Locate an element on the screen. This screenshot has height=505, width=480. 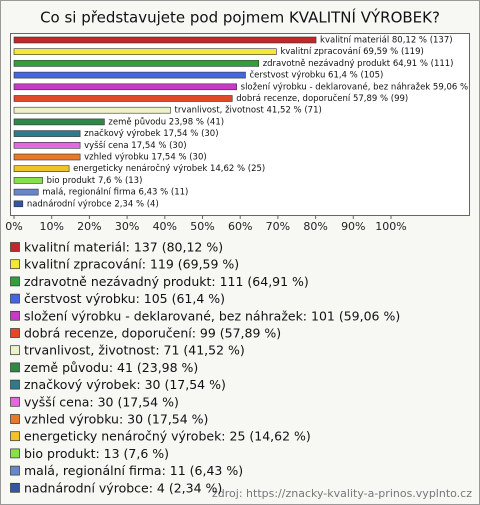
x-tick-label: 20% is located at coordinates (89, 226).